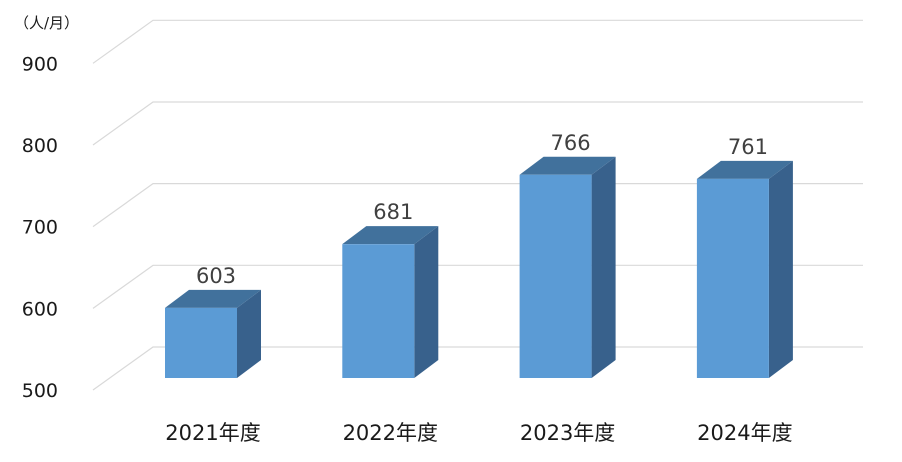 The height and width of the screenshot is (462, 902). I want to click on x-category-label: 2024年度, so click(744, 433).